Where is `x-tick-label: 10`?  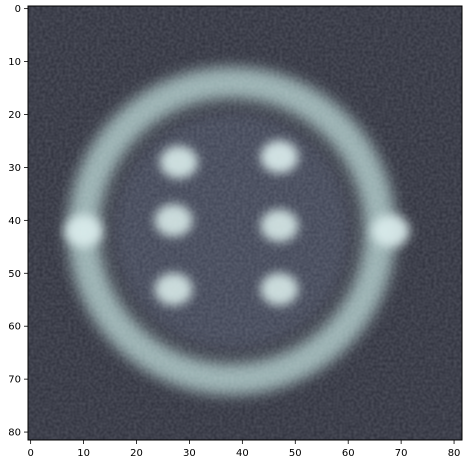
x-tick-label: 10 is located at coordinates (83, 453).